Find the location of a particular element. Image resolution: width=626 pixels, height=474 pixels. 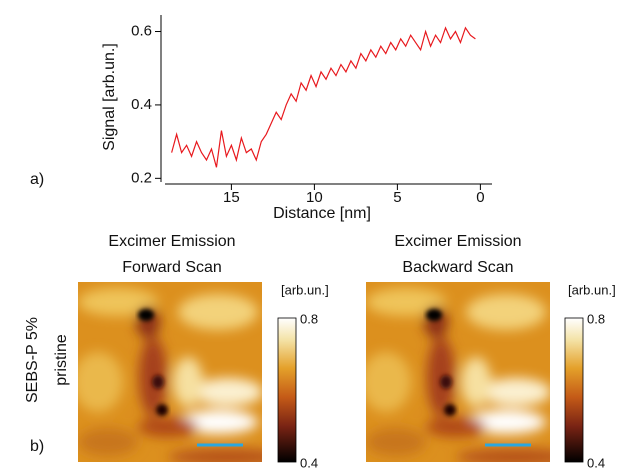

x-tick-label: 10 is located at coordinates (314, 197).